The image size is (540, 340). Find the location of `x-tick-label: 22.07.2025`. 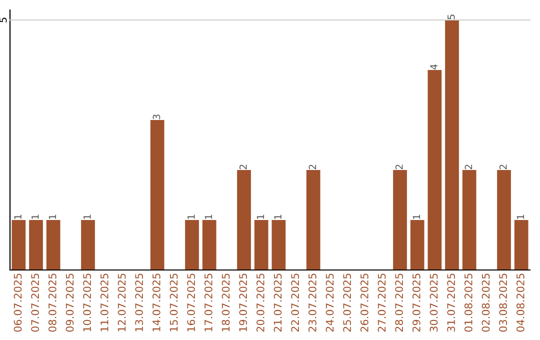

x-tick-label: 22.07.2025 is located at coordinates (295, 303).